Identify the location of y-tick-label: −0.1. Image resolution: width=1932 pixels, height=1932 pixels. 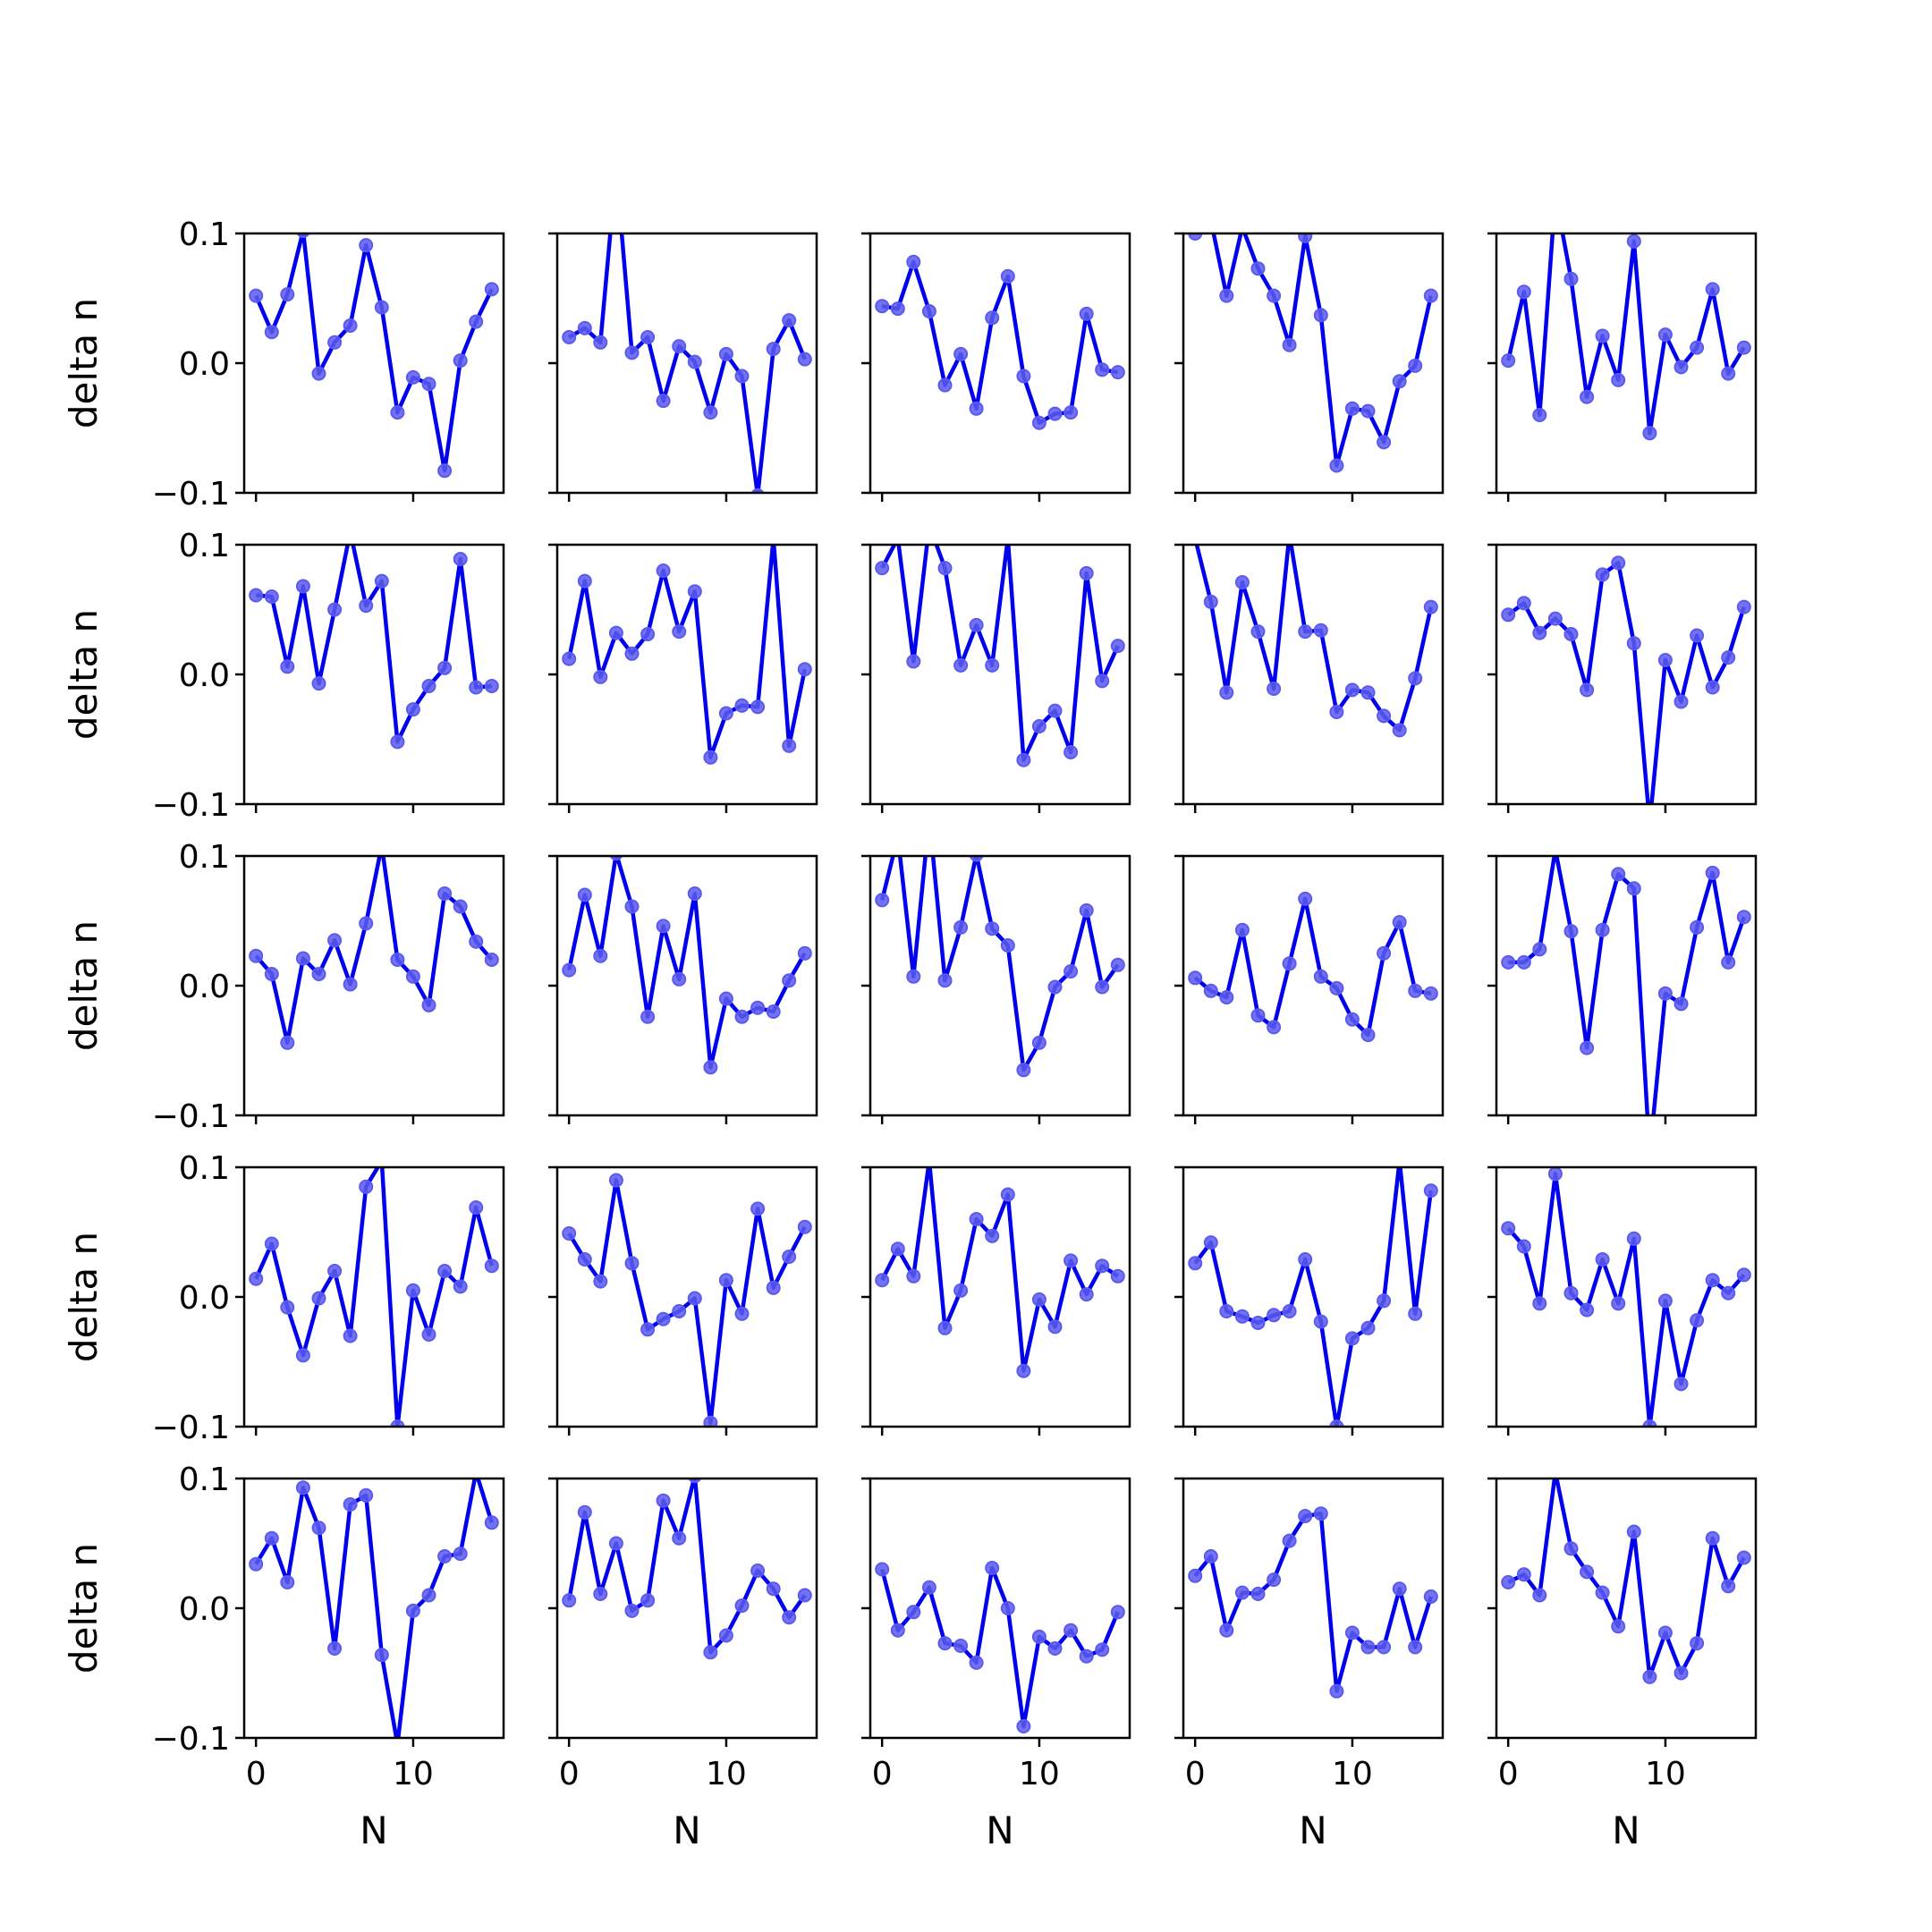
(191, 1428).